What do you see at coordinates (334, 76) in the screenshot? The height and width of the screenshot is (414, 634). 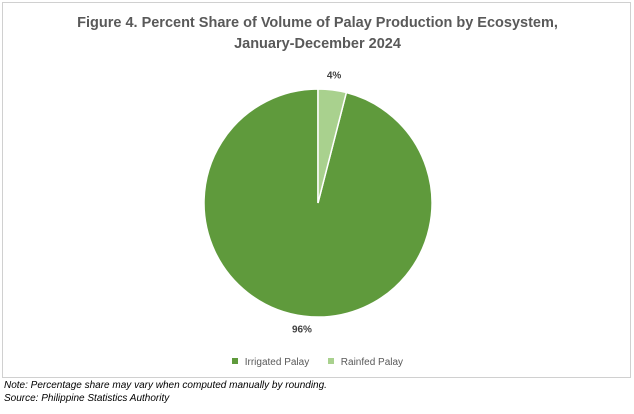 I see `data-label-rainfed-palay: 4%` at bounding box center [334, 76].